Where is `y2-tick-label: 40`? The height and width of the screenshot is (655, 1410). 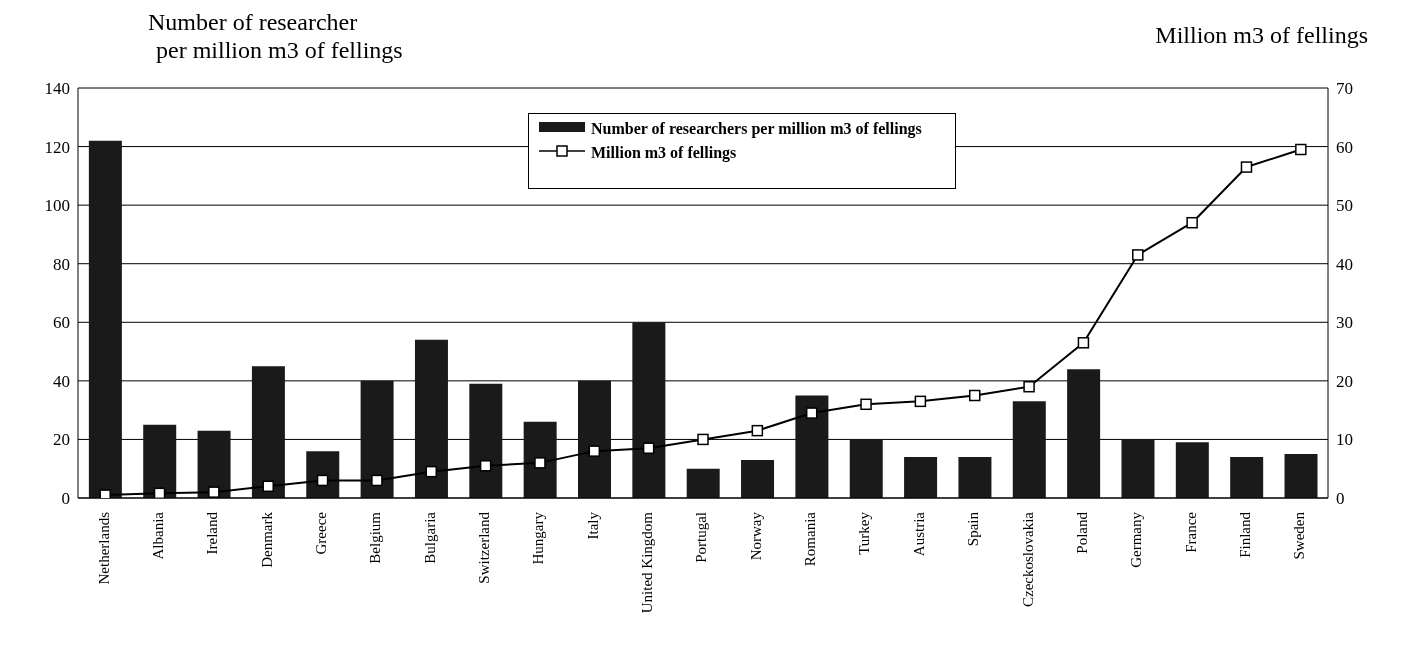
y2-tick-label: 40 is located at coordinates (1344, 264).